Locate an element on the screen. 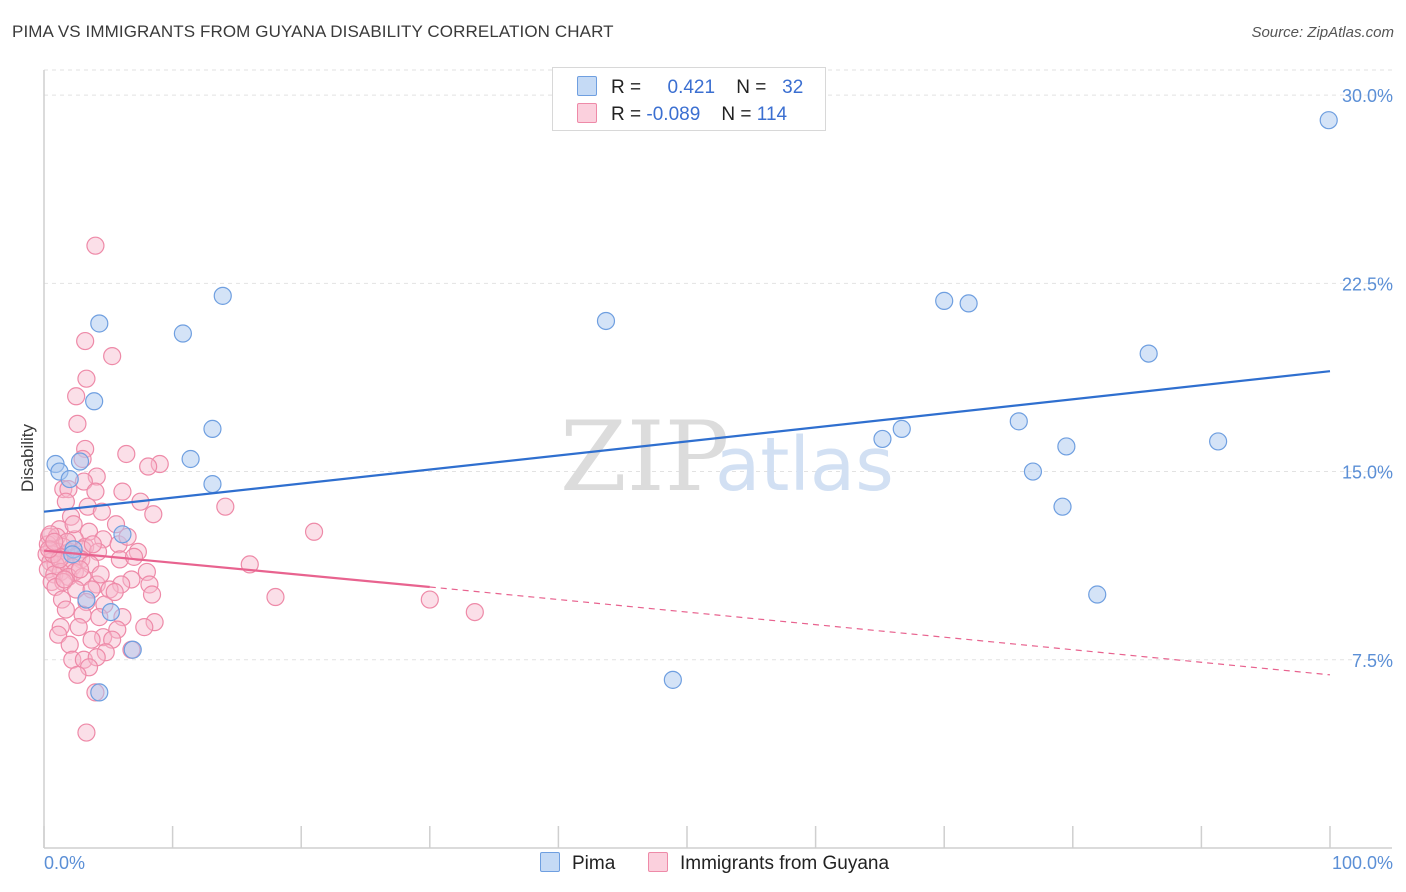  bottom-legend-guyana-label: Immigrants from Guyana is located at coordinates (785, 863).